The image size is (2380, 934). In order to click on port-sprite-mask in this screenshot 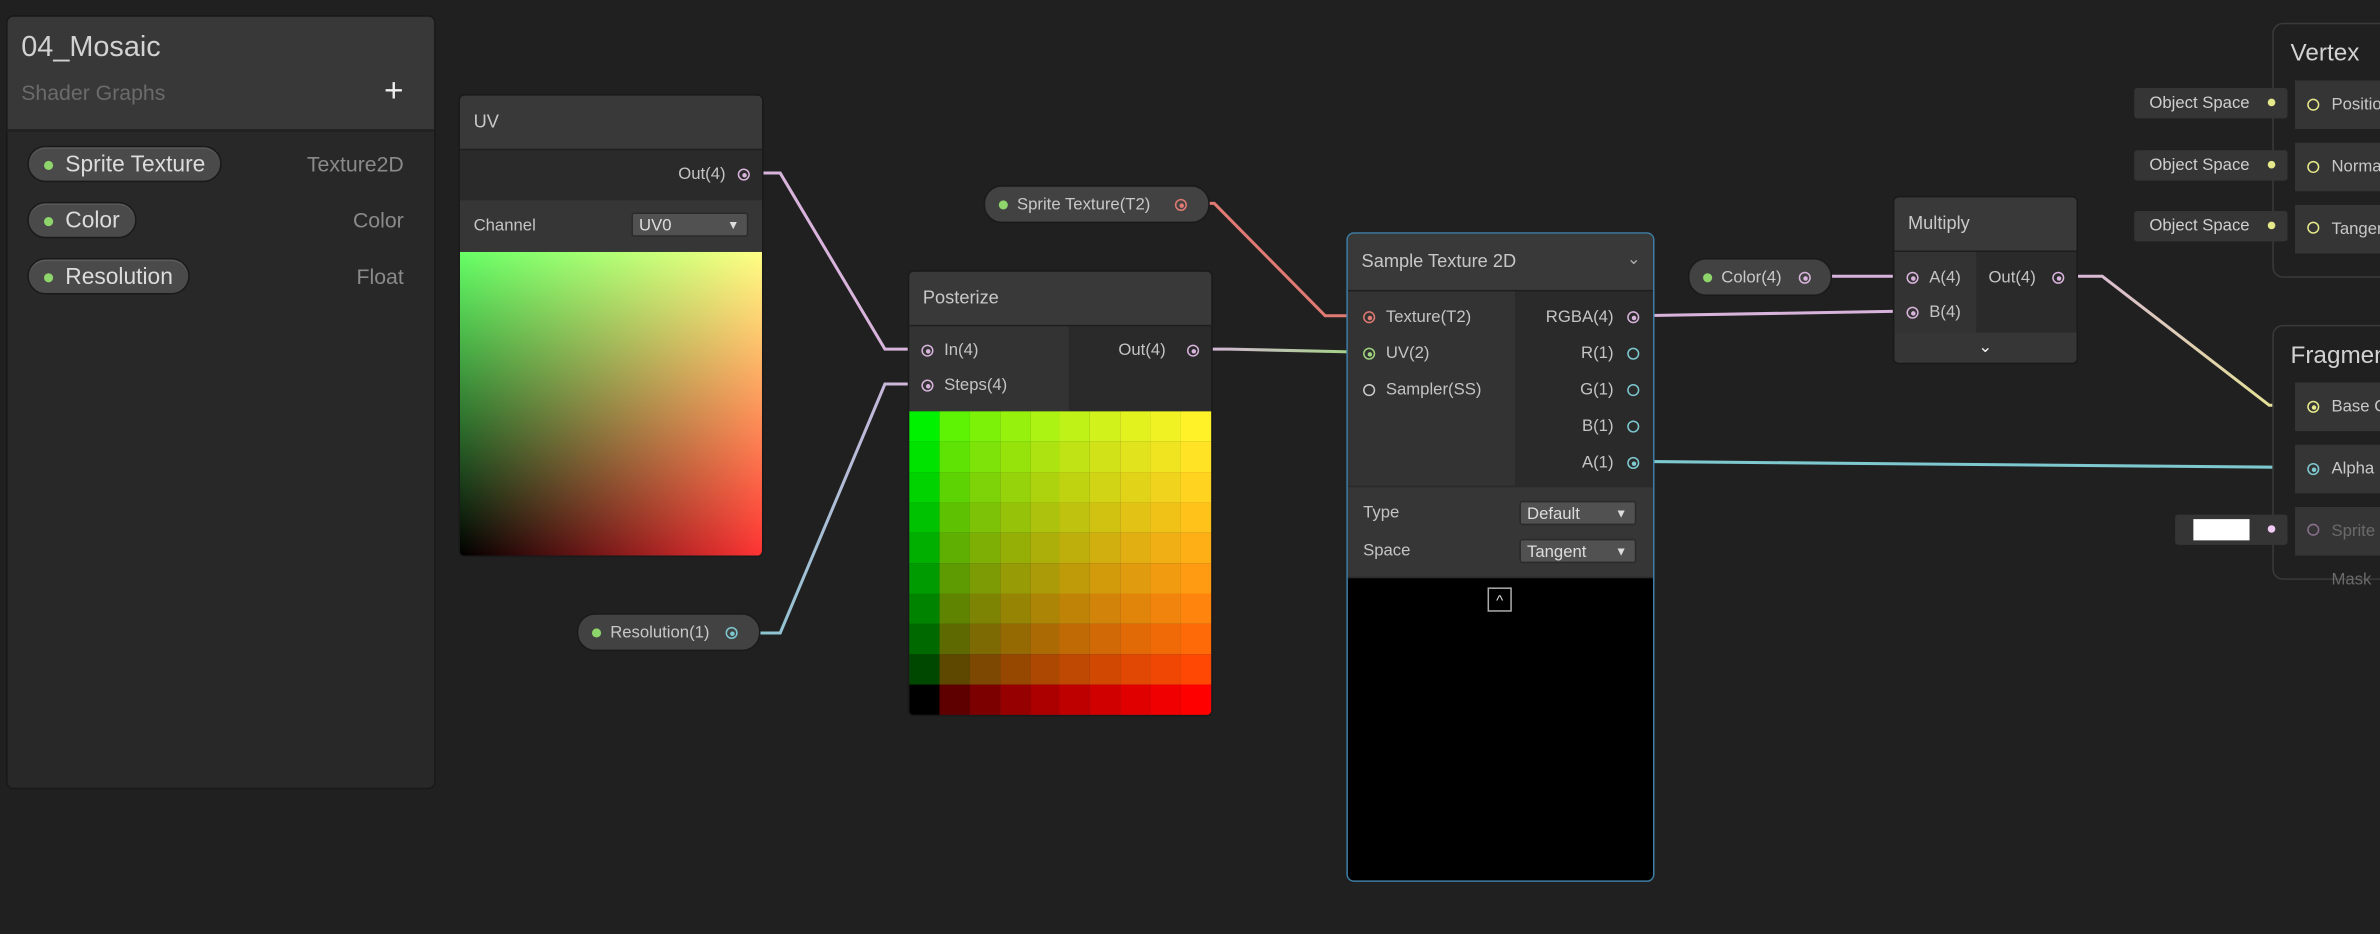, I will do `click(2313, 529)`.